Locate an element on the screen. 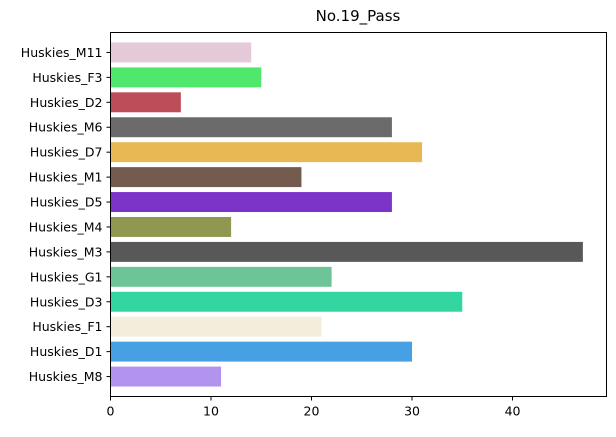 The width and height of the screenshot is (616, 437). y-tick-label: Huskies_F3 is located at coordinates (67, 77).